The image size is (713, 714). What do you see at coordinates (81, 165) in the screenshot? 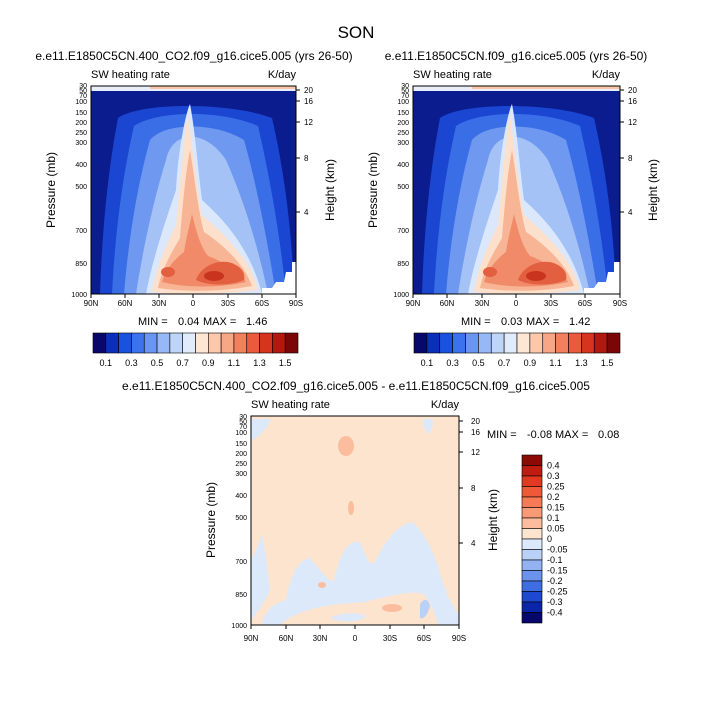
I see `panel-a-ytick-8: 400` at bounding box center [81, 165].